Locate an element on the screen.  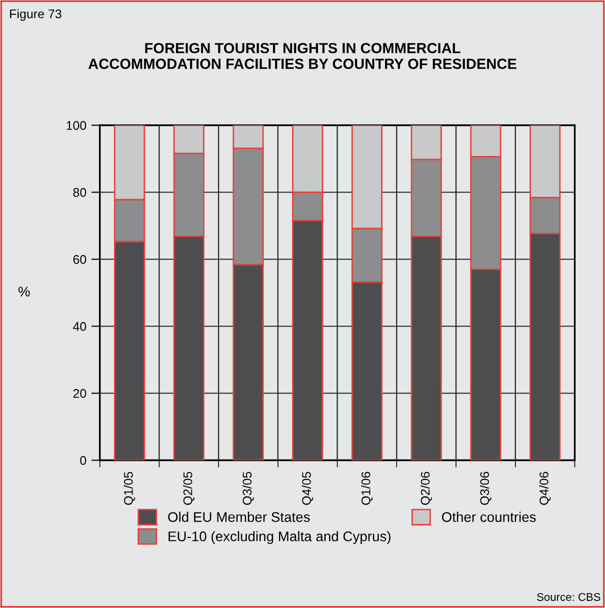
y-tick-label: 60 is located at coordinates (79, 259).